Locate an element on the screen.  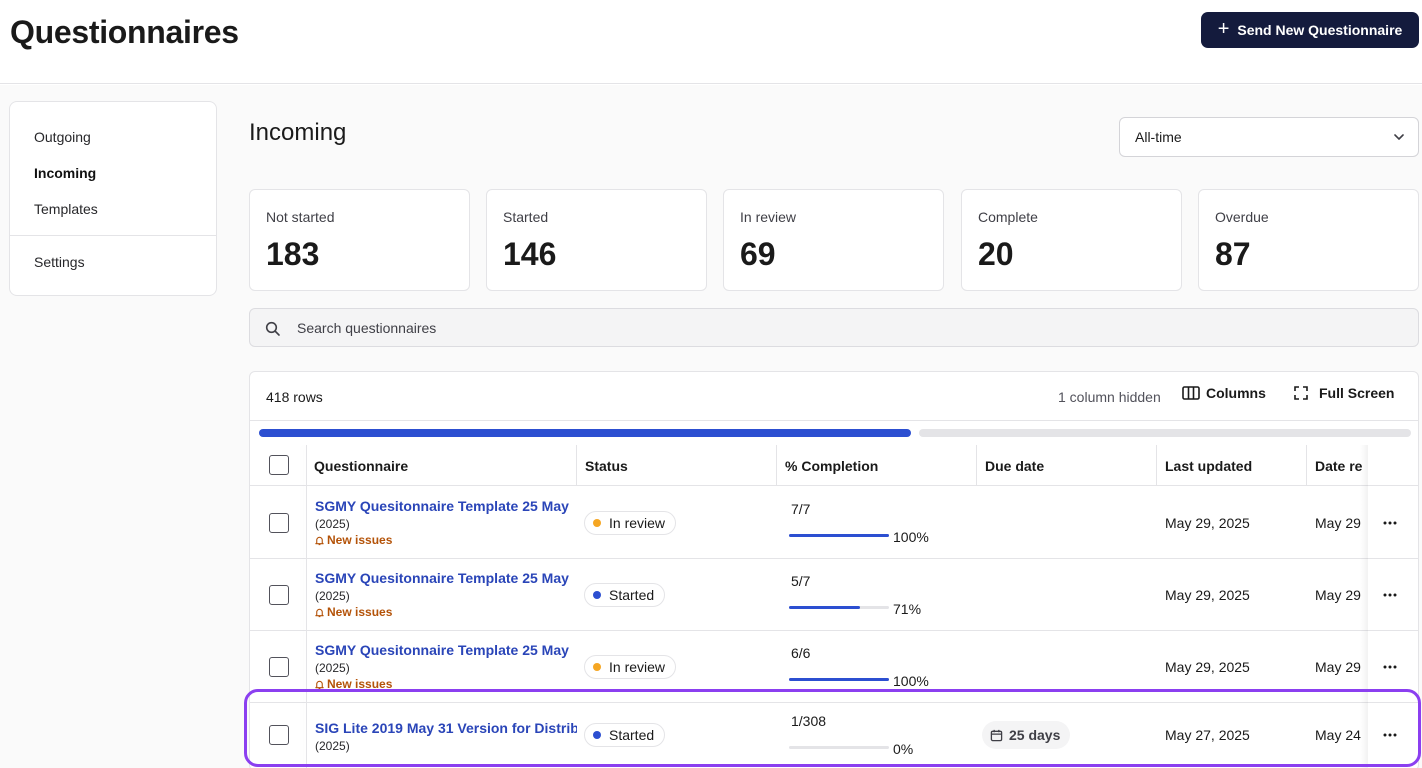
select-all-checkbox is located at coordinates (279, 465).